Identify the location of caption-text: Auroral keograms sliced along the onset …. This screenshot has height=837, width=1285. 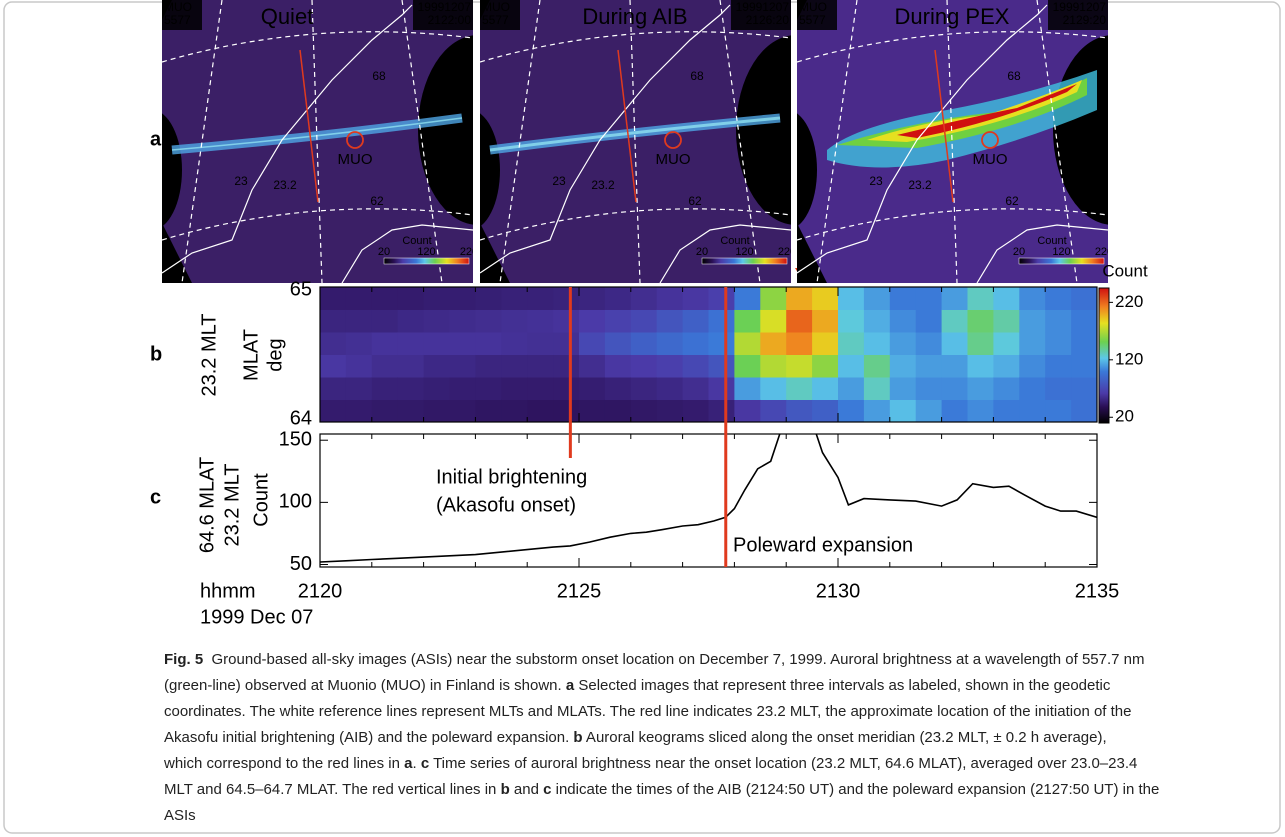
(845, 737).